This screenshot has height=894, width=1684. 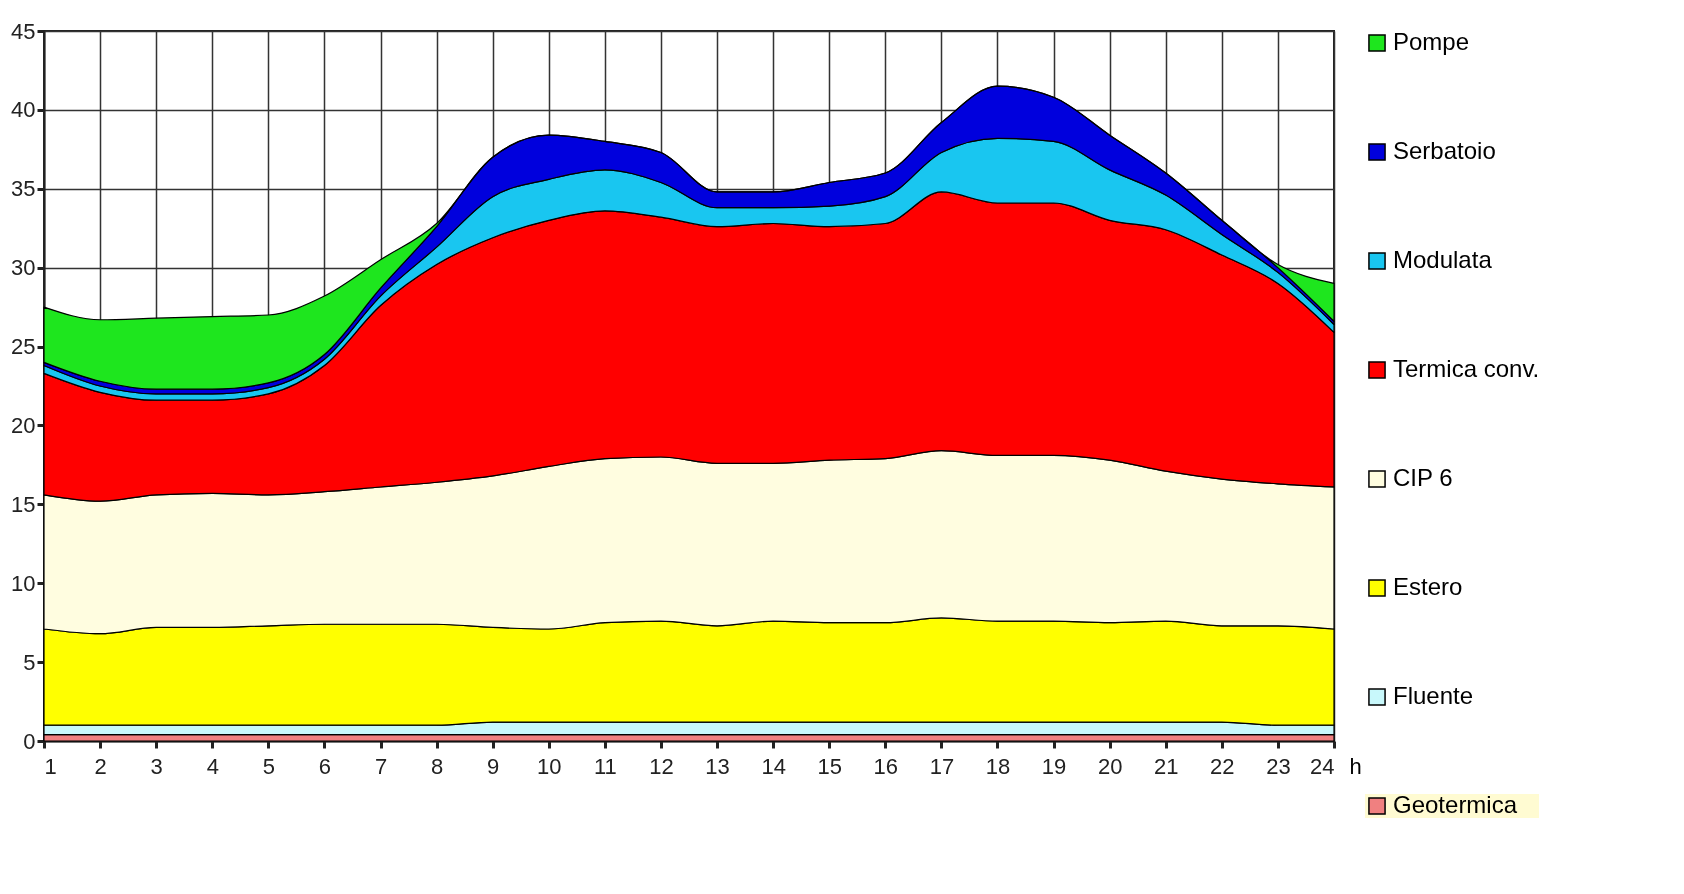 I want to click on y-tick-label: 0, so click(x=29, y=741).